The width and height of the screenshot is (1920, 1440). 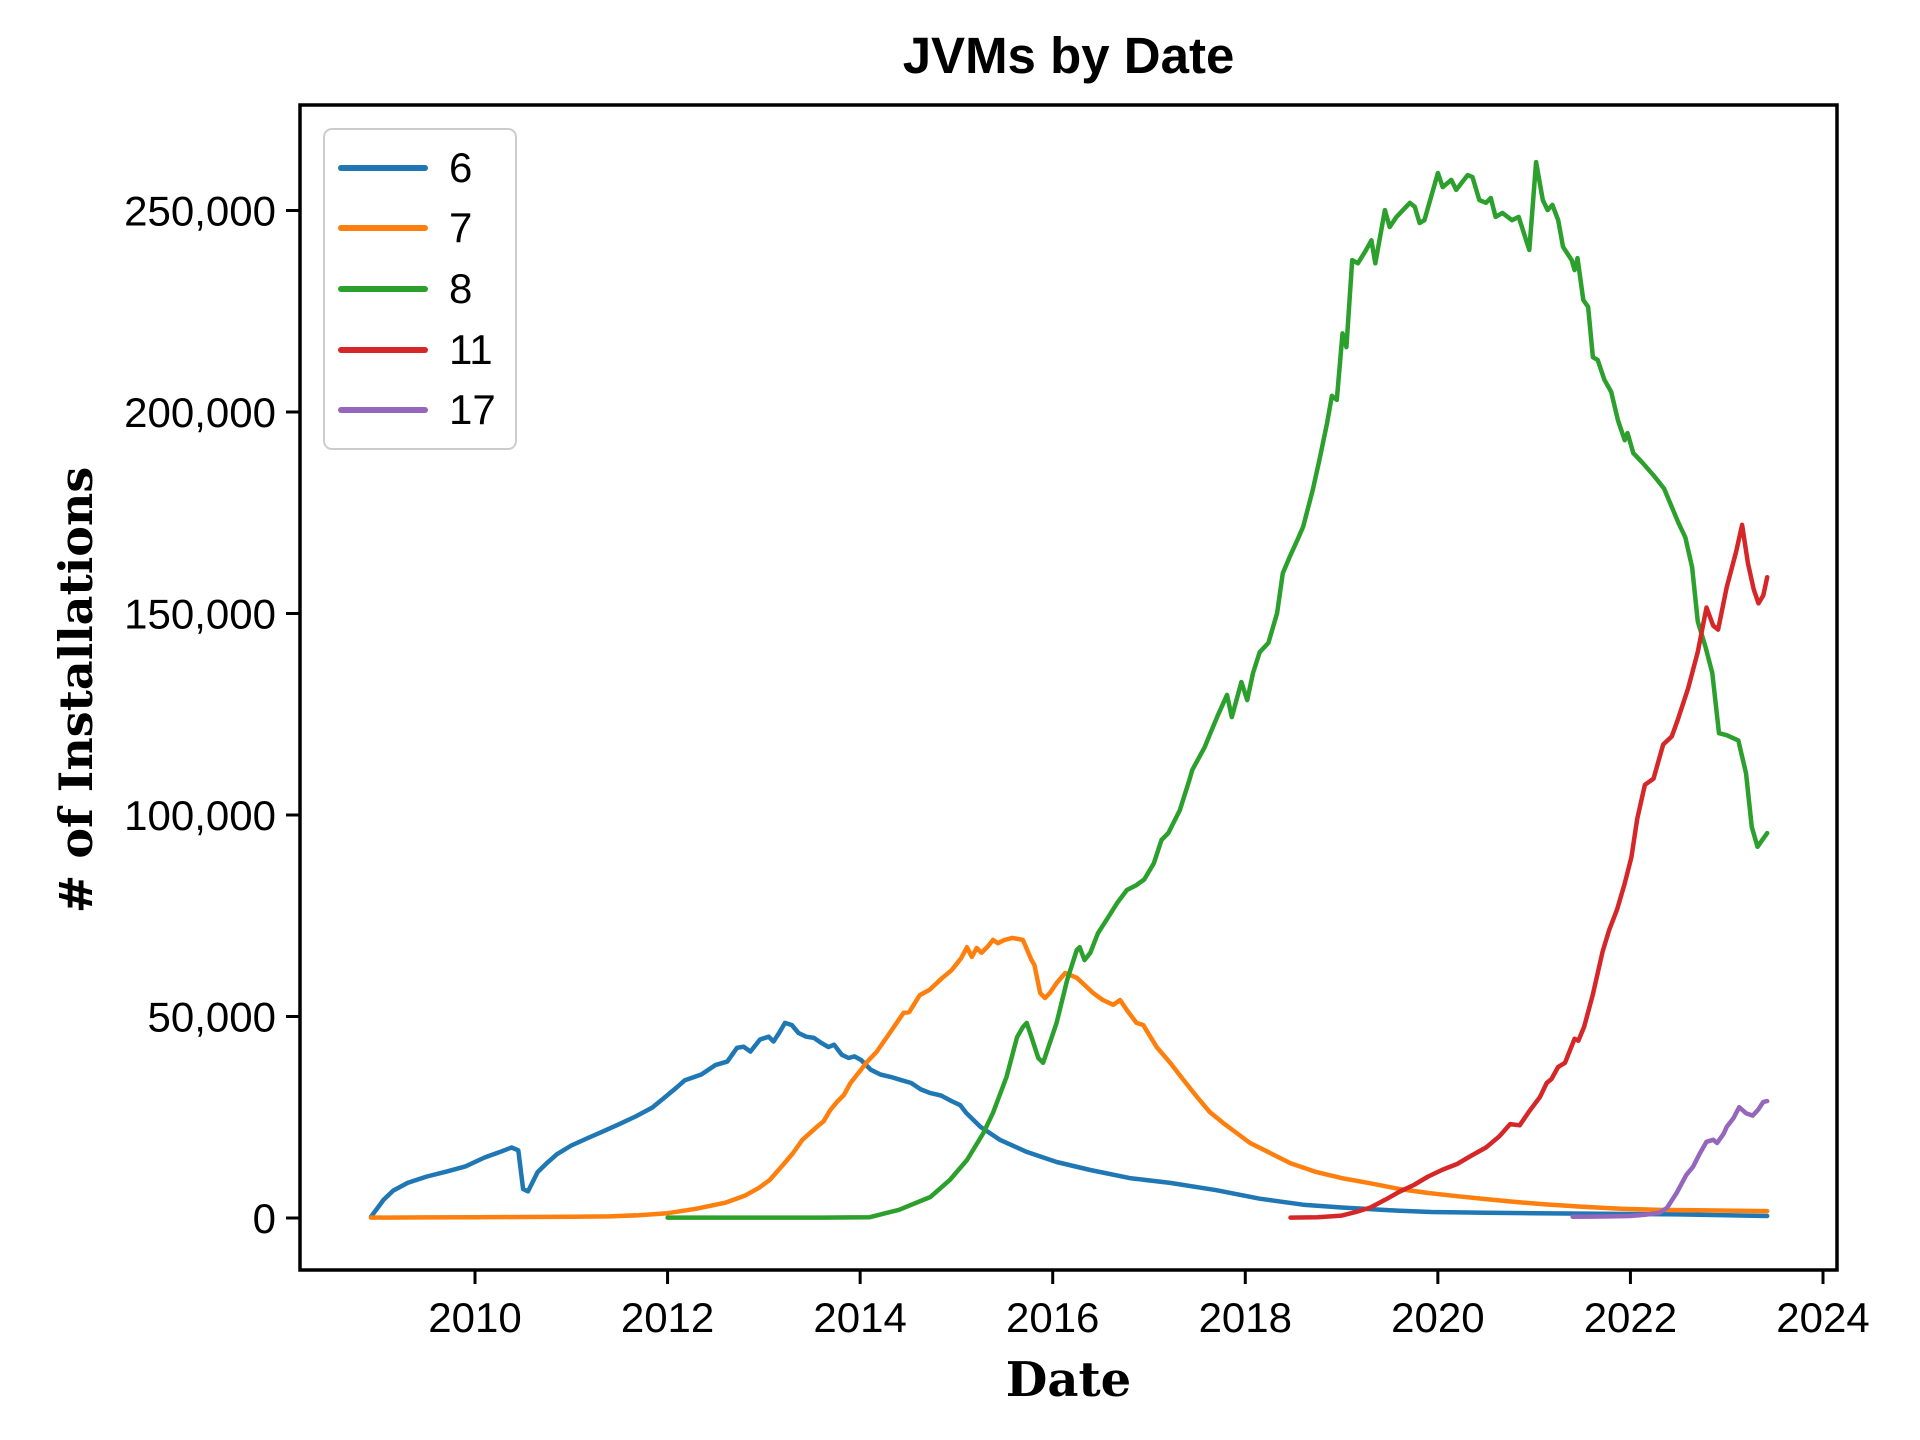 I want to click on legend-entry-11: 11, so click(x=420, y=350).